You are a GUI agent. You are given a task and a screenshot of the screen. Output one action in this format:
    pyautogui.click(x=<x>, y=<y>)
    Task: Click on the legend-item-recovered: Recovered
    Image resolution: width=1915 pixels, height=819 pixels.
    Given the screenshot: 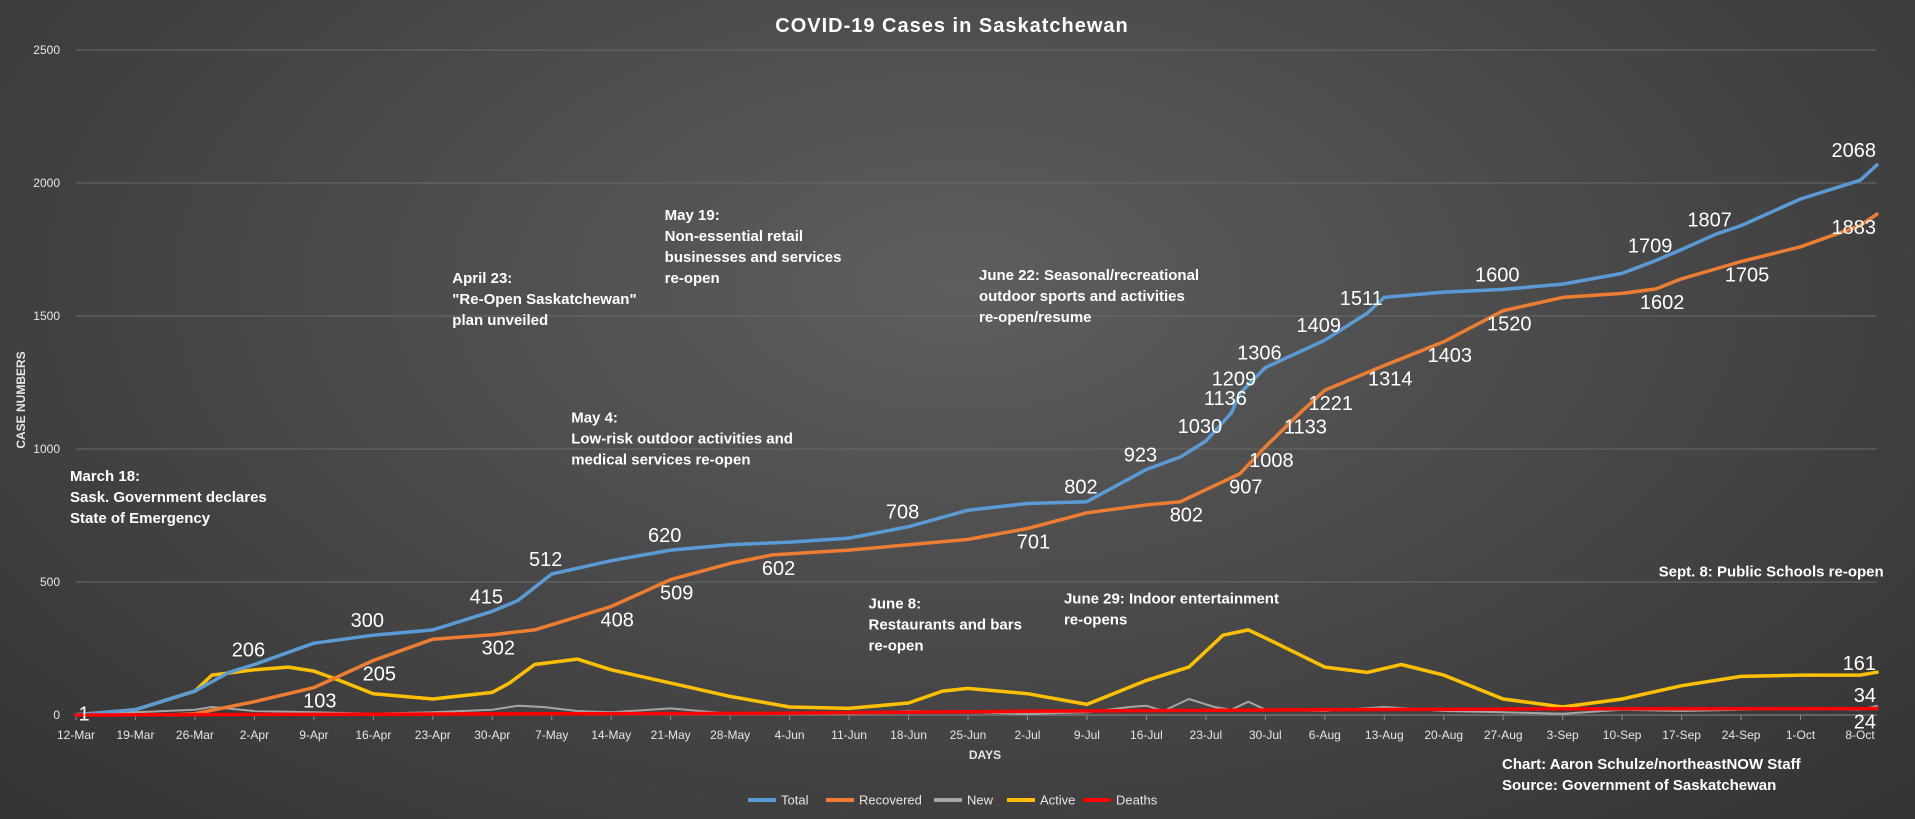 What is the action you would take?
    pyautogui.click(x=874, y=800)
    